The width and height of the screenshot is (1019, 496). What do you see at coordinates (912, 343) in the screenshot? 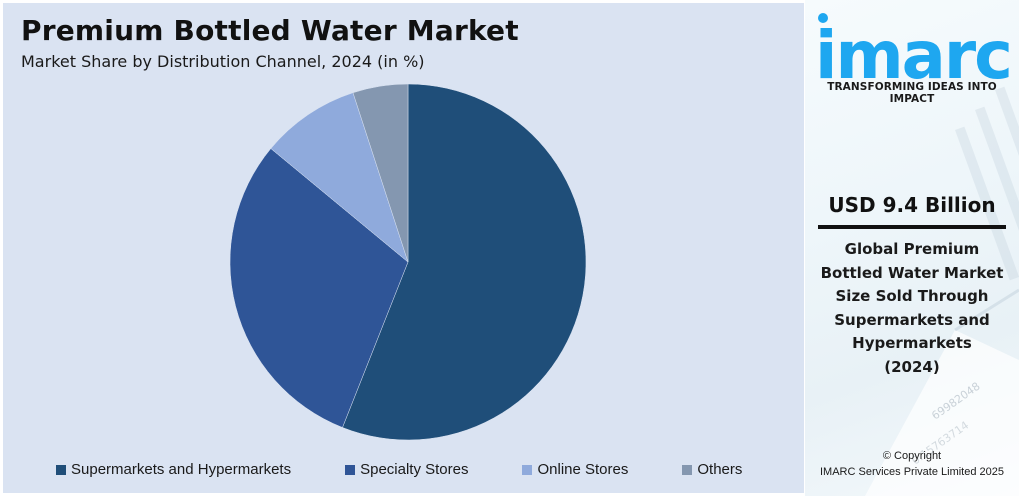
I see `description-line: Hypermarkets` at bounding box center [912, 343].